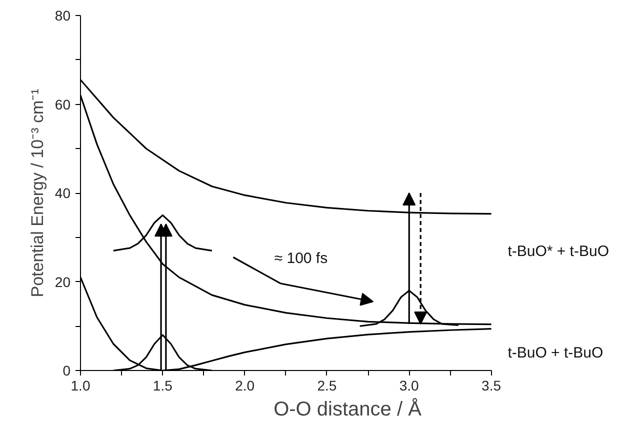 Image resolution: width=622 pixels, height=423 pixels. Describe the element at coordinates (348, 409) in the screenshot. I see `x-axis-title: O-O distance / Å` at that location.